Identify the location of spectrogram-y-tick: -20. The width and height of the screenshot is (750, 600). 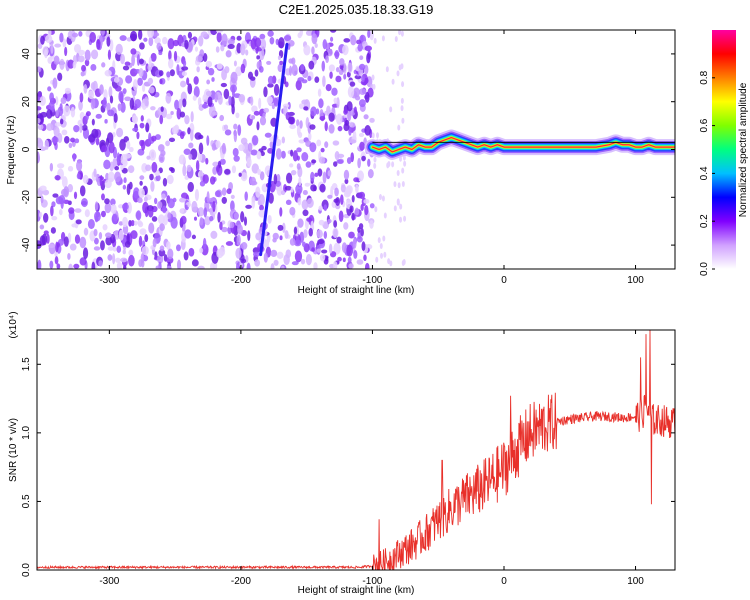
(348, 197).